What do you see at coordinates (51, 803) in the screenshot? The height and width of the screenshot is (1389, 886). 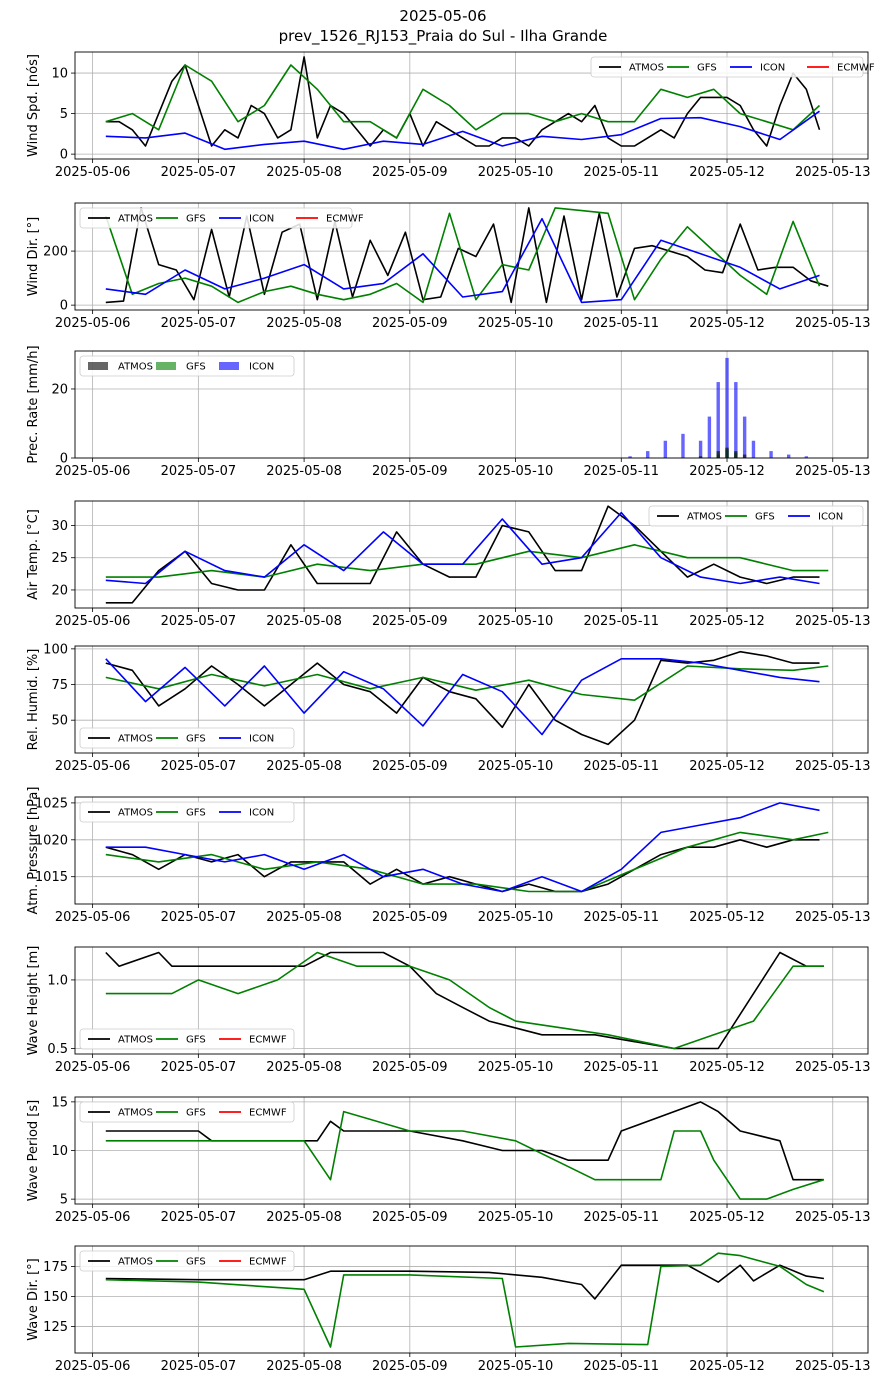 I see `y-tick-label: 1025` at bounding box center [51, 803].